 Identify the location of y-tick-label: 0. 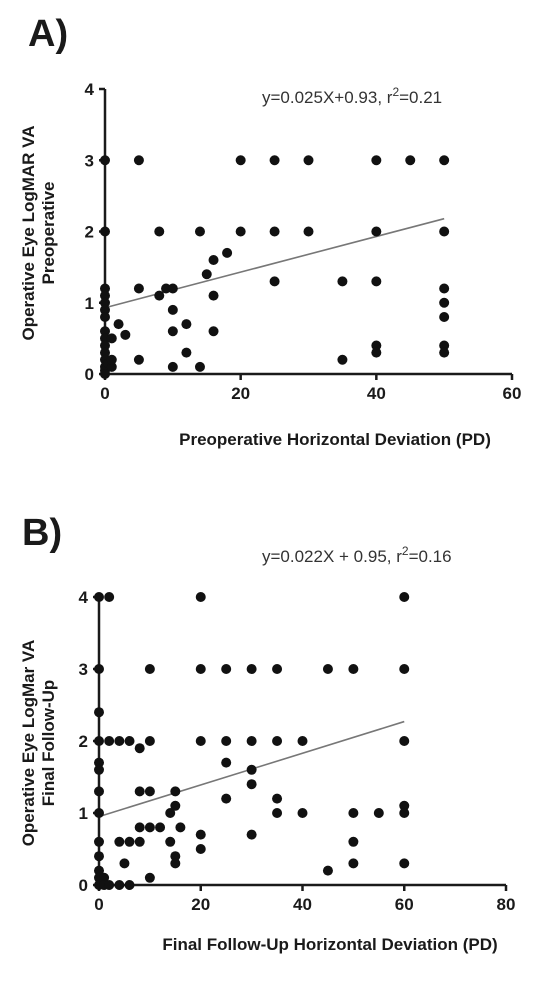
(83, 885).